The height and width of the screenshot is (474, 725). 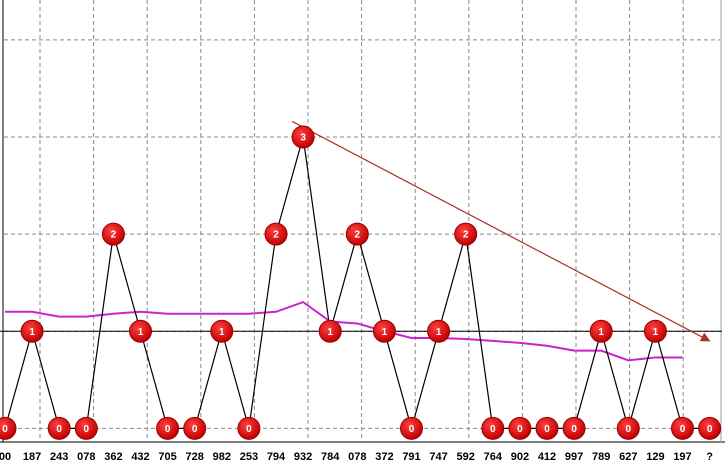 I want to click on x-tick-label: 412, so click(x=547, y=457).